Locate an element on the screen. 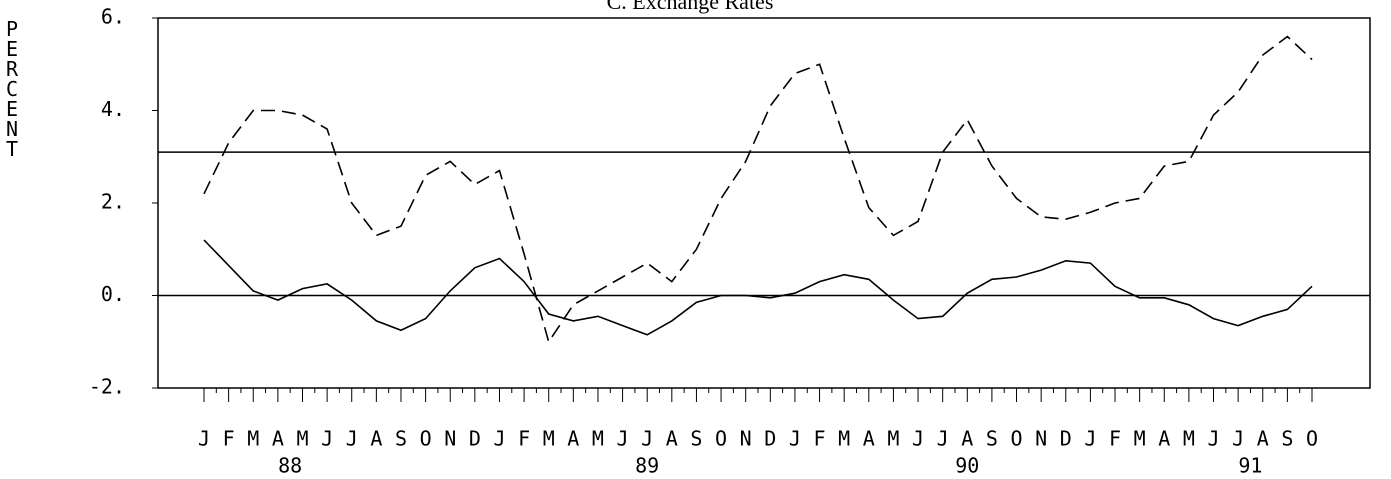 The height and width of the screenshot is (479, 1391). y-tick-label: -2. is located at coordinates (107, 387).